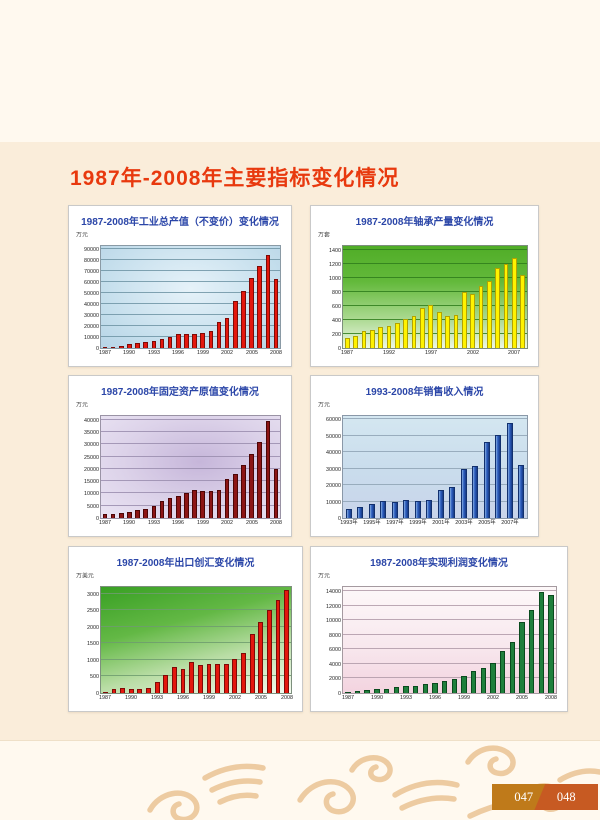 This screenshot has width=600, height=820. What do you see at coordinates (566, 797) in the screenshot?
I see `page-number-right-block: 048` at bounding box center [566, 797].